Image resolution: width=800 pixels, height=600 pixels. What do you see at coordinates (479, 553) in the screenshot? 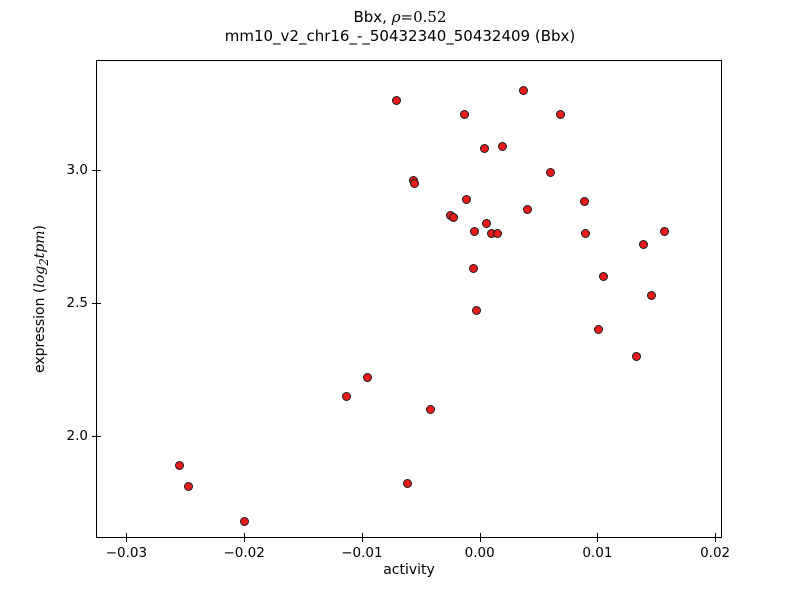
I see `x-tick-label: 0.00` at bounding box center [479, 553].